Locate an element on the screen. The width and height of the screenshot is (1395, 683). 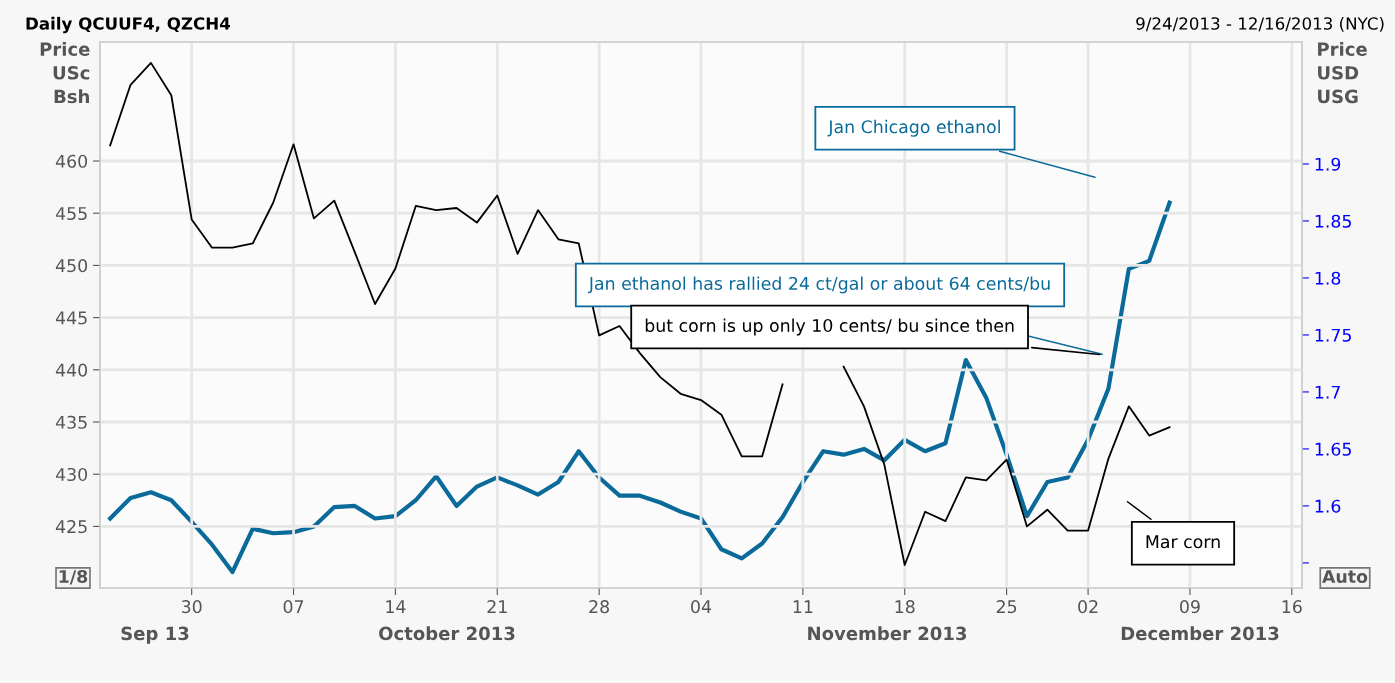
y-tick-label: 455 is located at coordinates (71, 214).